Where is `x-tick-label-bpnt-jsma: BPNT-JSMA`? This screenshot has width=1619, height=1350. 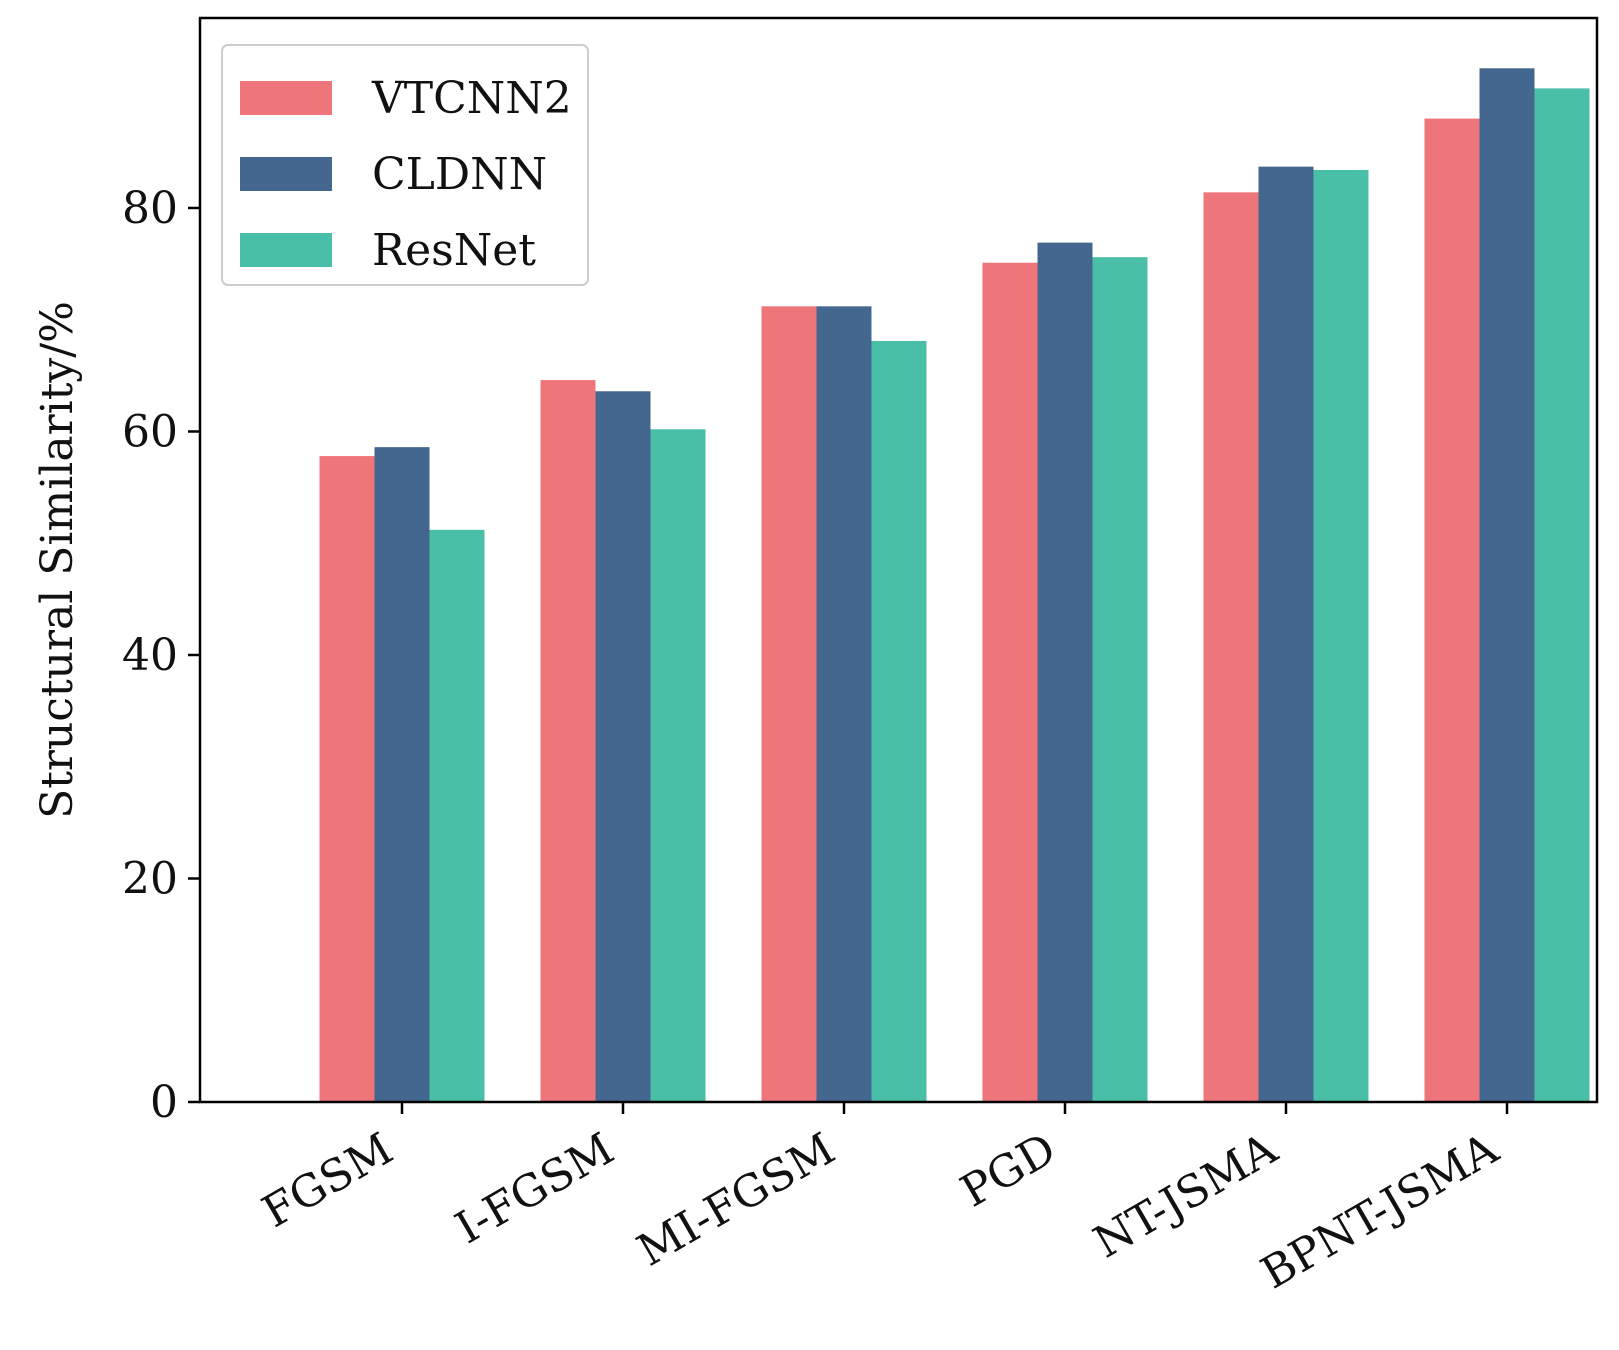
x-tick-label-bpnt-jsma: BPNT-JSMA is located at coordinates (1380, 1211).